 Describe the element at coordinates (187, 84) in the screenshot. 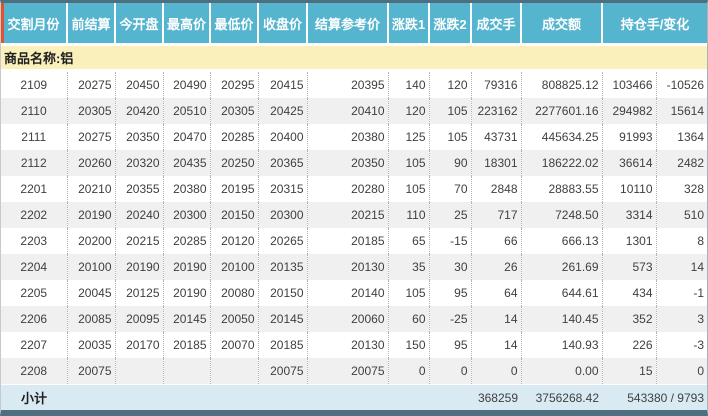

I see `cell-high: 20490` at that location.